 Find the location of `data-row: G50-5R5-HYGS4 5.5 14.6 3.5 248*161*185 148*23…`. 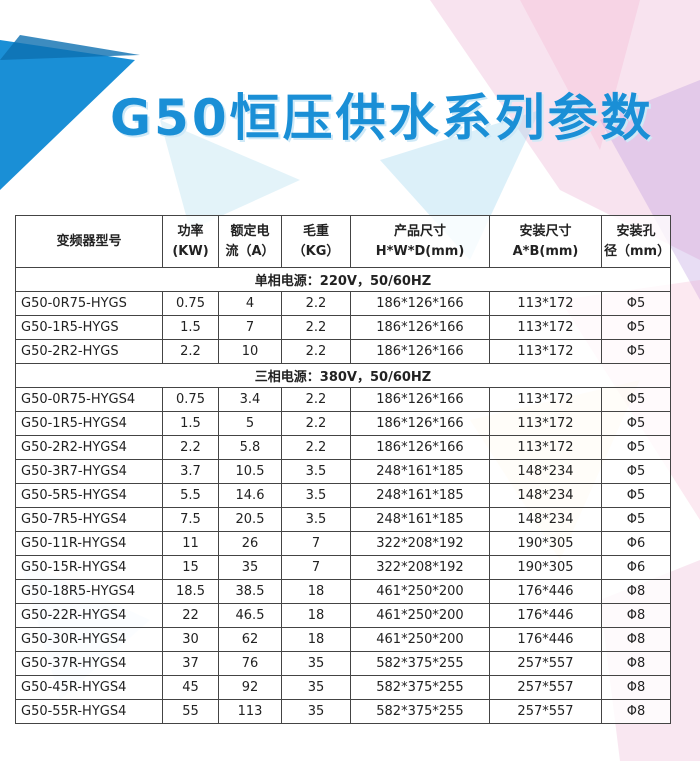

data-row: G50-5R5-HYGS4 5.5 14.6 3.5 248*161*185 148*23… is located at coordinates (343, 495).